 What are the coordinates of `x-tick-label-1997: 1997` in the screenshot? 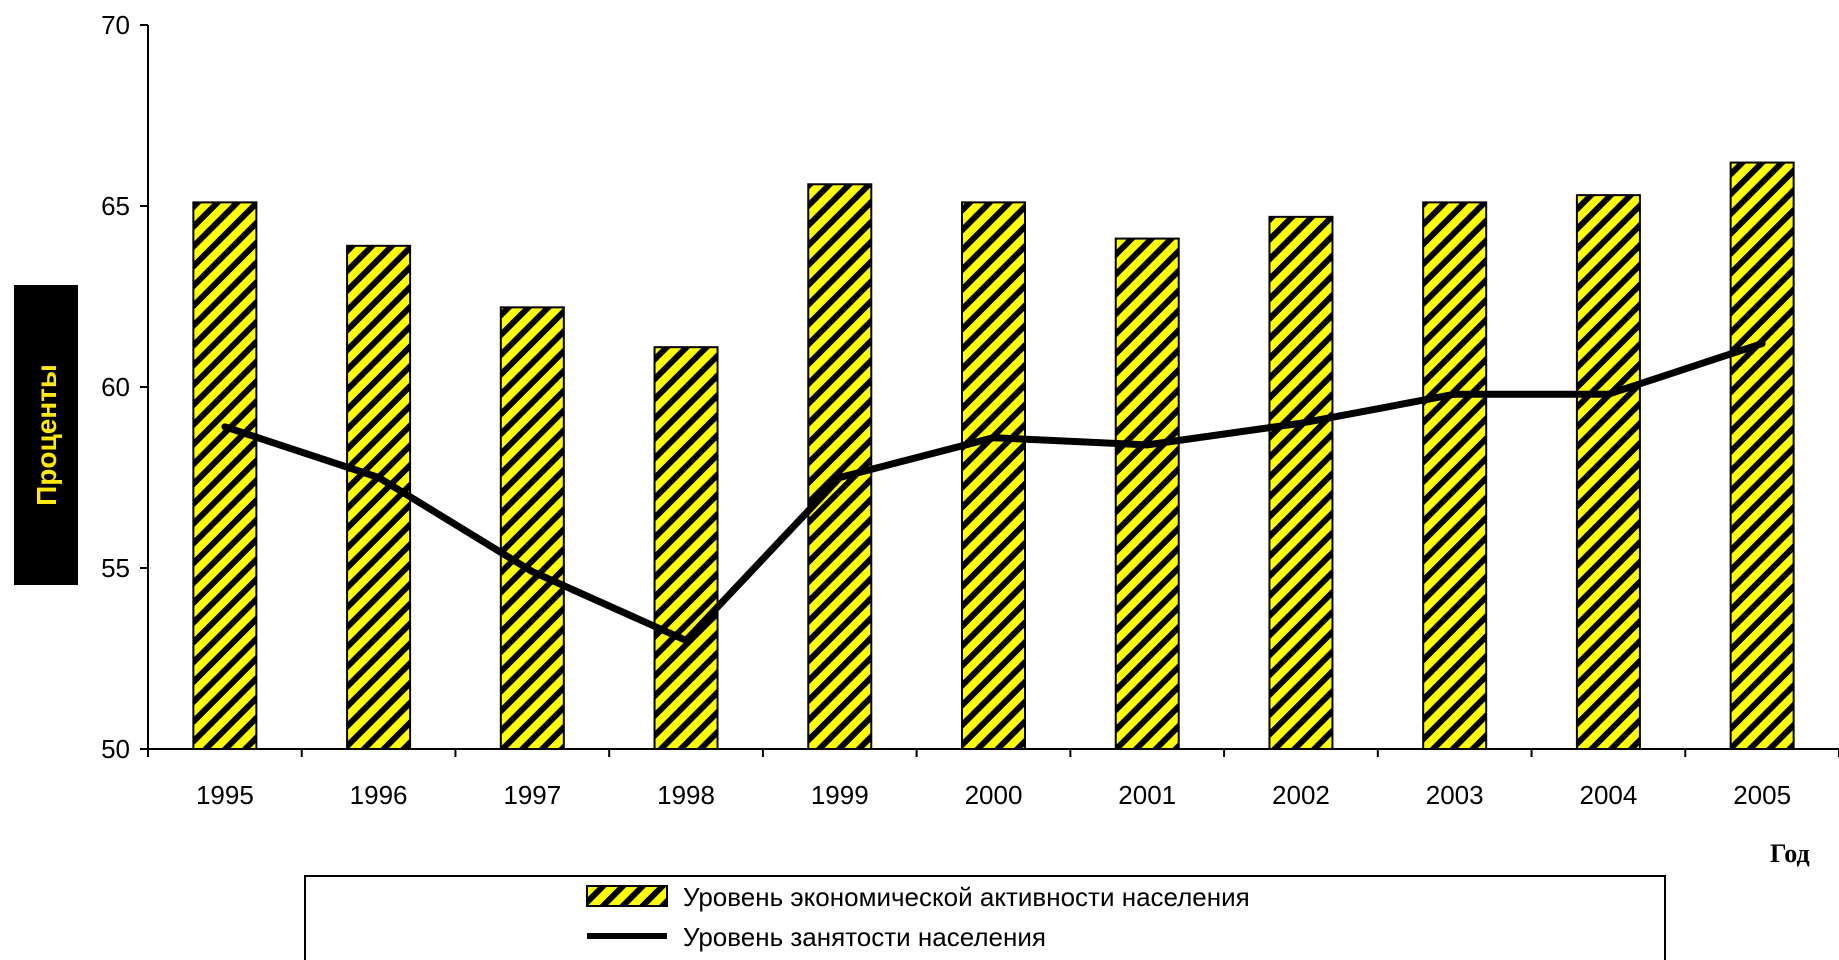 It's located at (532, 795).